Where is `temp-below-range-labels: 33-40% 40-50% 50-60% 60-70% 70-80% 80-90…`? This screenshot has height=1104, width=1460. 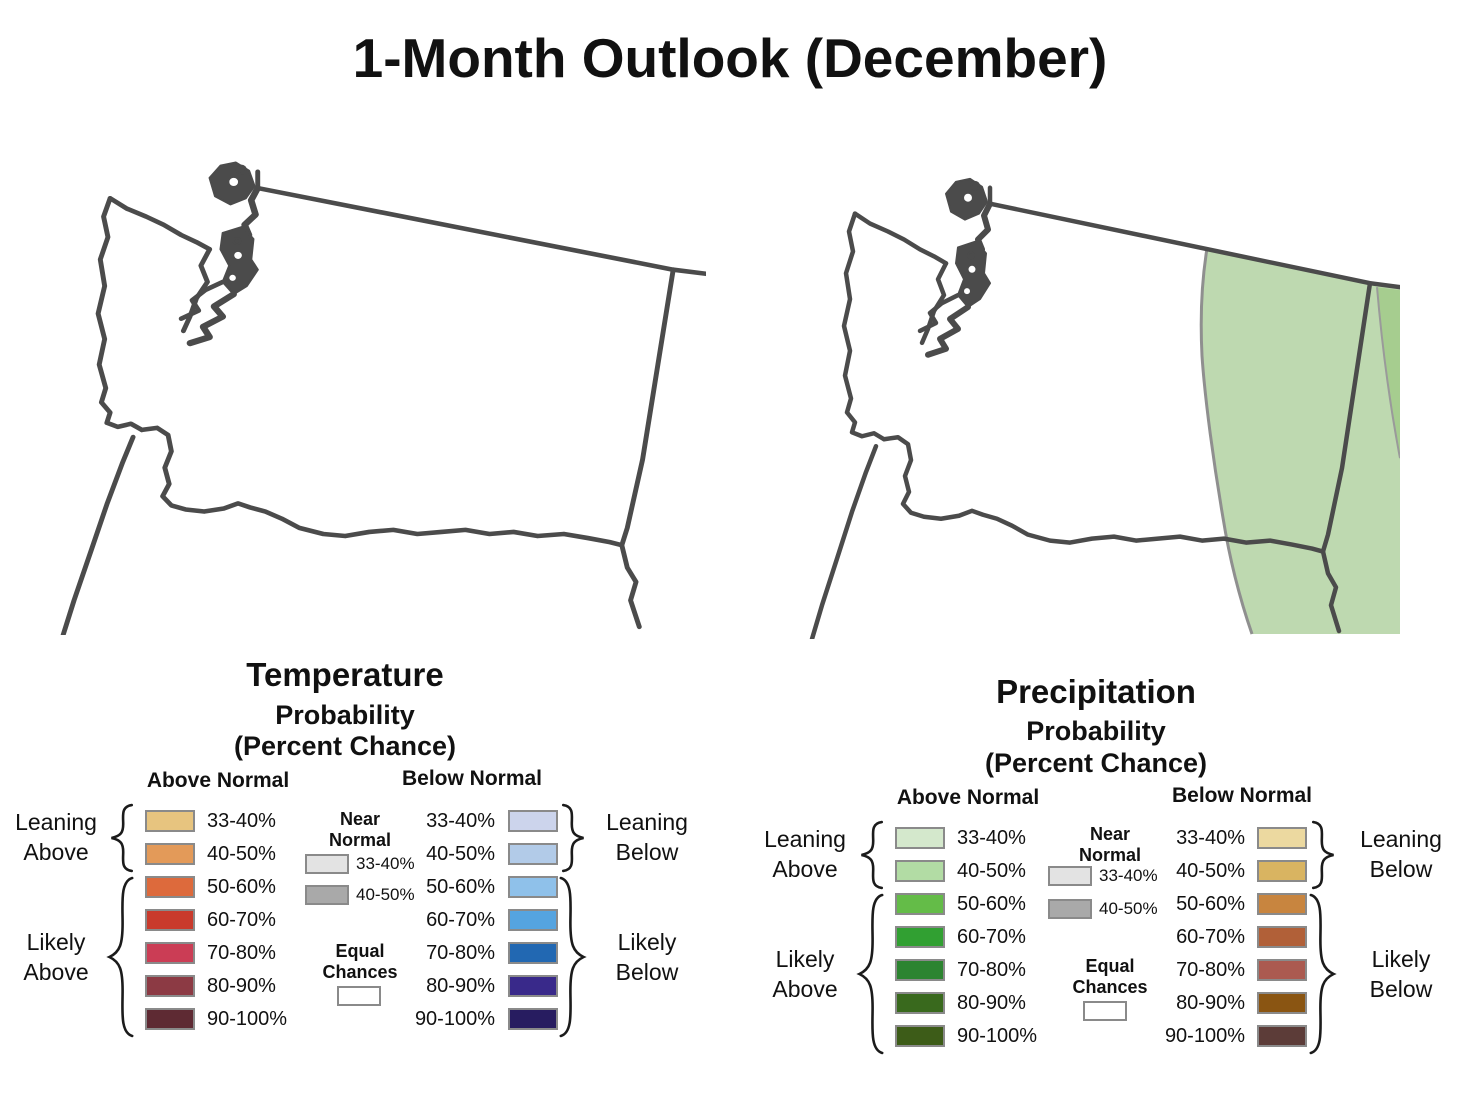
temp-below-range-labels: 33-40% 40-50% 50-60% 60-70% 70-80% 80-90… is located at coordinates (454, 920).